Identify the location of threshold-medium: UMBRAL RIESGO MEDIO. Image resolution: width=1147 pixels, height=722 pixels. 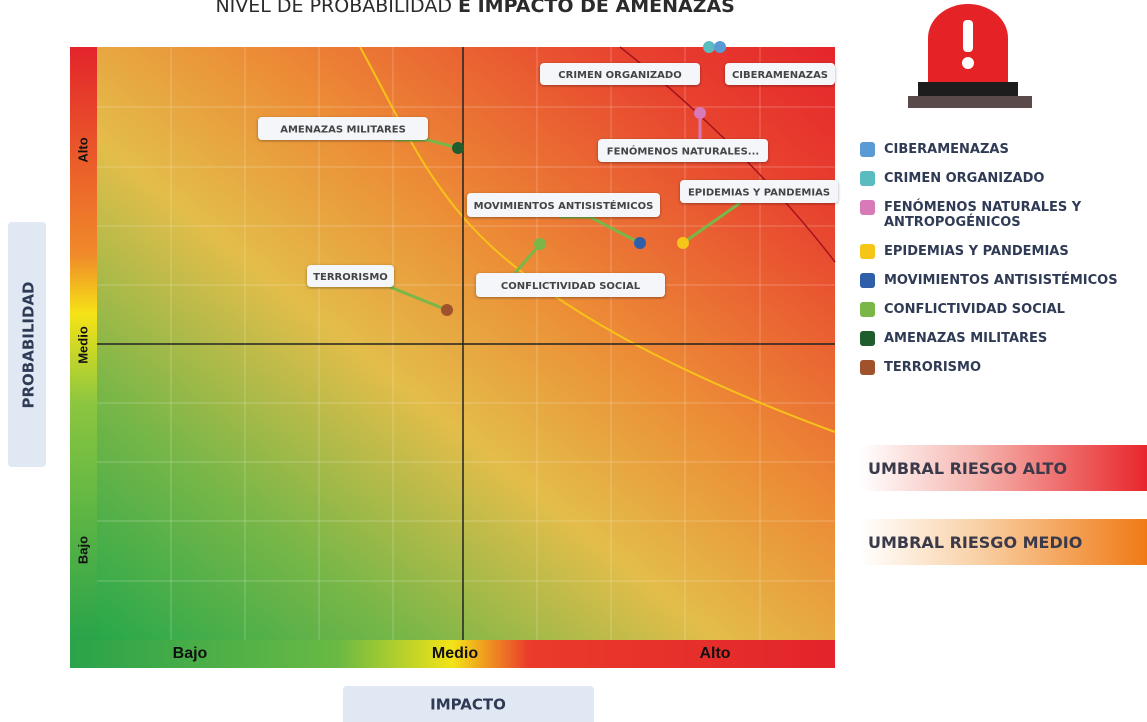
(1003, 542).